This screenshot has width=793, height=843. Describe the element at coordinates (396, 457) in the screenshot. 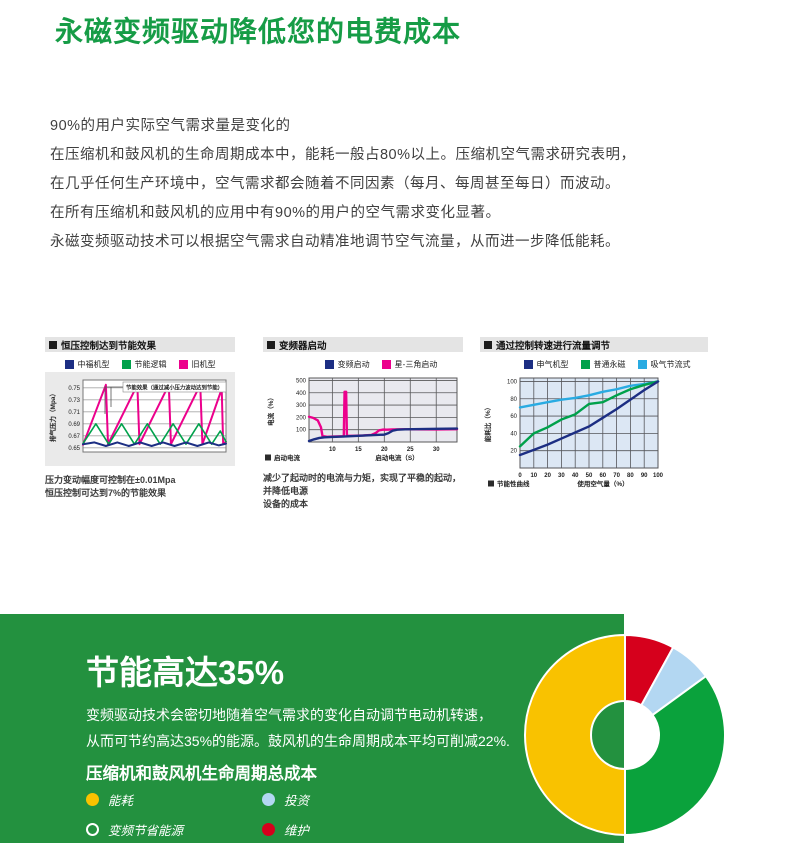

I see `svg-text: 启动电流（S）` at that location.